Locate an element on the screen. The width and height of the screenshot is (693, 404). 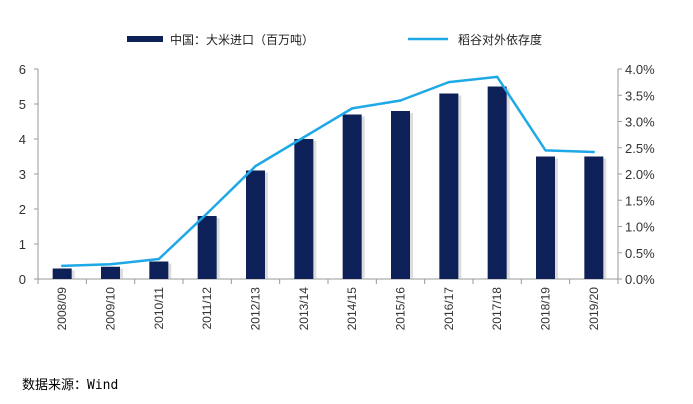
y-right-tick-label: 3.5% is located at coordinates (640, 95).